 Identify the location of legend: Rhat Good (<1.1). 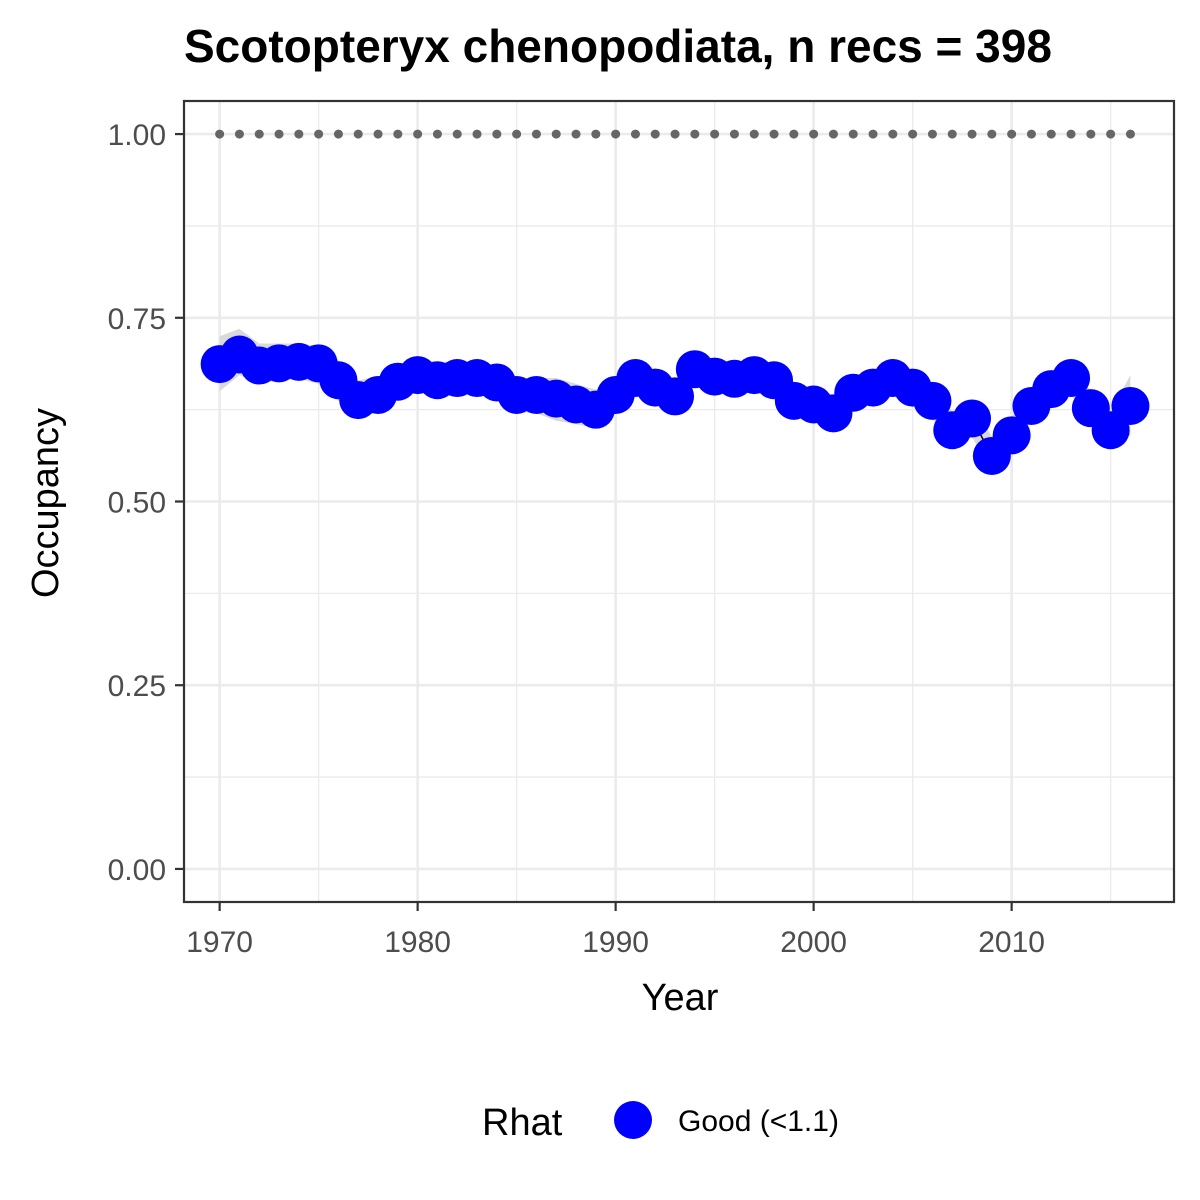
(660, 1122).